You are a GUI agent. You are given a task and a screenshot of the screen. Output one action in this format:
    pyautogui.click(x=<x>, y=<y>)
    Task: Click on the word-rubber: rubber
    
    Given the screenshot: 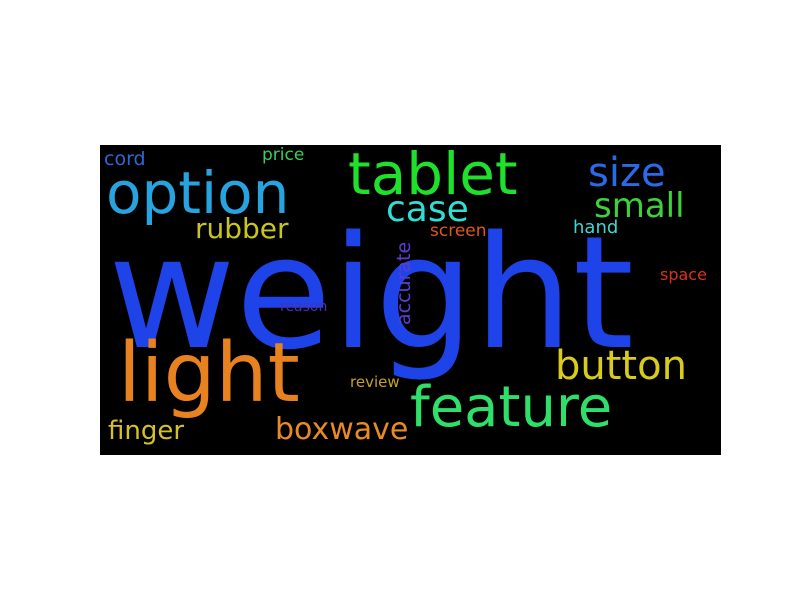 What is the action you would take?
    pyautogui.click(x=242, y=228)
    